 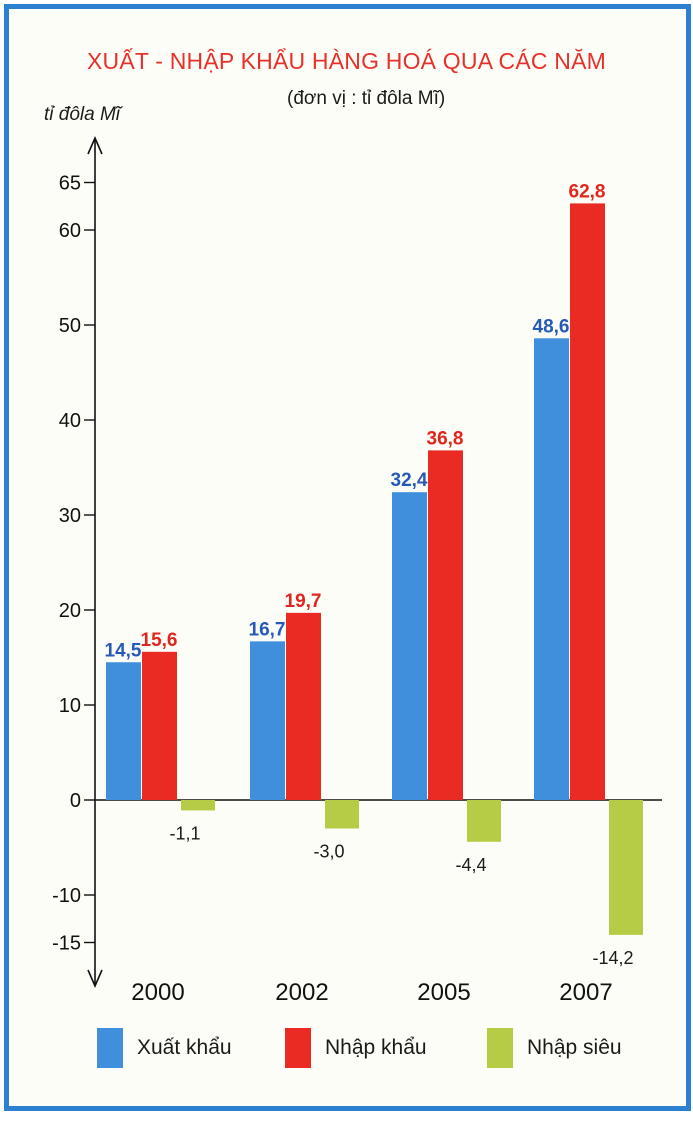 What do you see at coordinates (70, 611) in the screenshot?
I see `y-tick-label-20: 20` at bounding box center [70, 611].